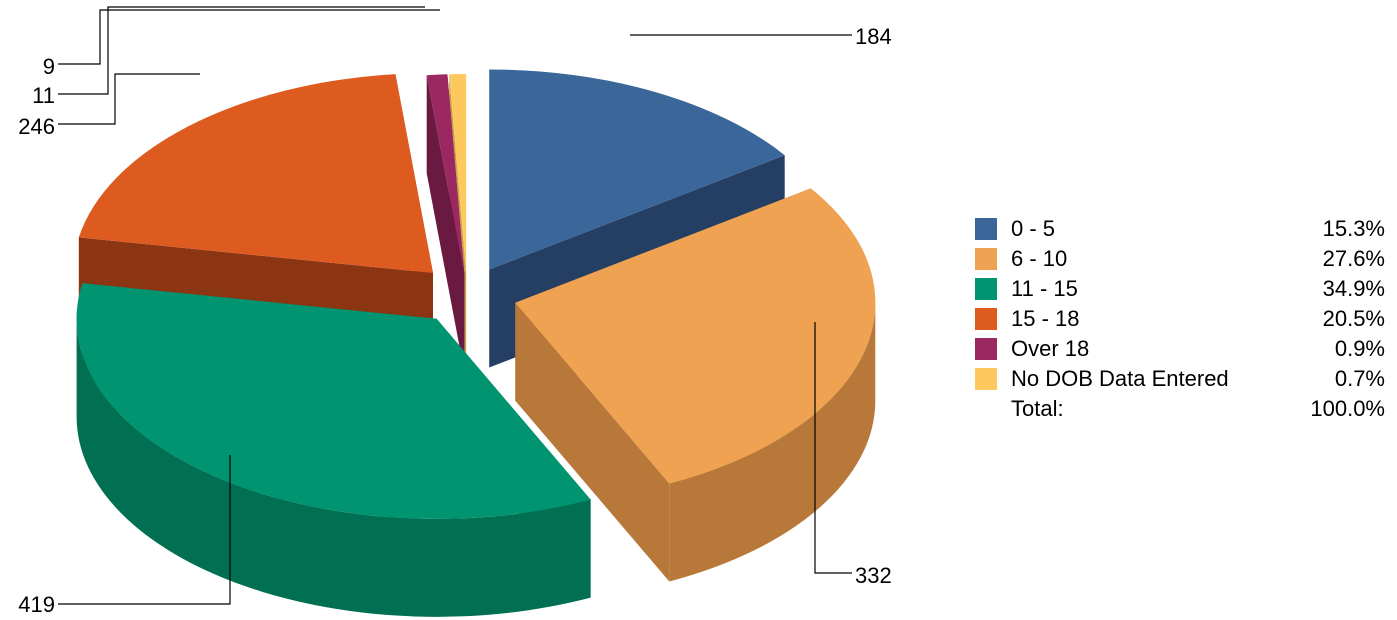 The height and width of the screenshot is (620, 1397). I want to click on data-label: 11, so click(43, 95).